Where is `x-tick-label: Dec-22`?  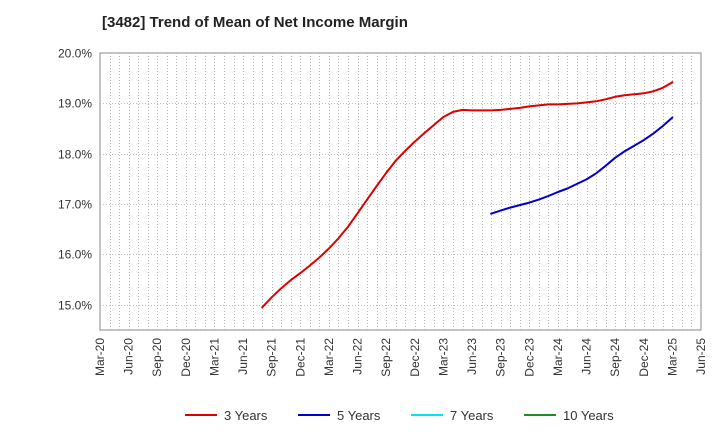 x-tick-label: Dec-22 is located at coordinates (415, 357).